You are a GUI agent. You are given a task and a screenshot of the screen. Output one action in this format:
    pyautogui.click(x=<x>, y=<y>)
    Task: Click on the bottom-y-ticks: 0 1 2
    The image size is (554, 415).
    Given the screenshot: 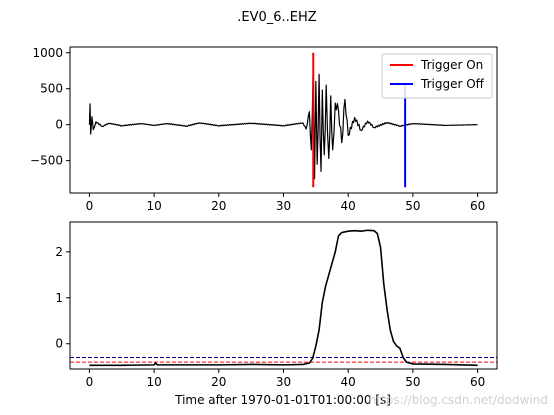 What is the action you would take?
    pyautogui.click(x=62, y=298)
    